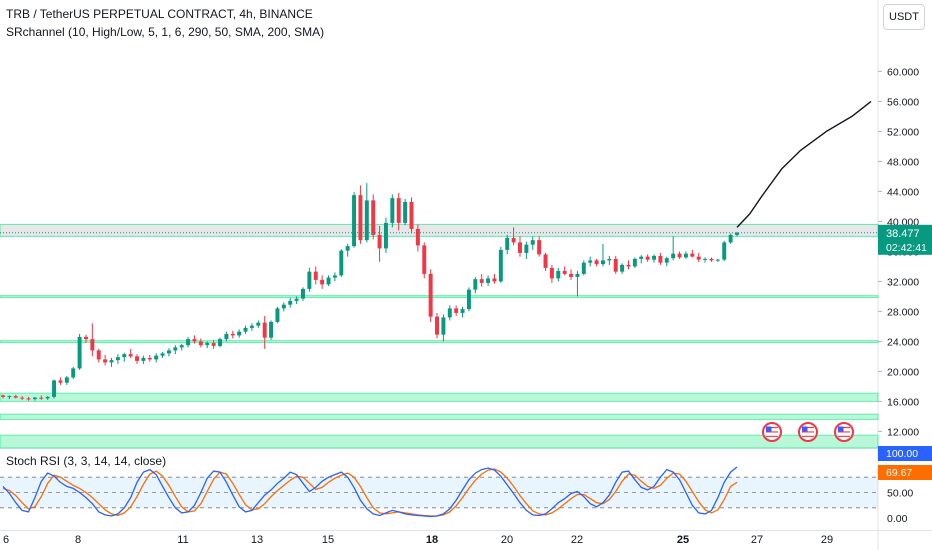 Image resolution: width=932 pixels, height=550 pixels. Describe the element at coordinates (902, 454) in the screenshot. I see `rsi-k-value: 100.00` at that location.